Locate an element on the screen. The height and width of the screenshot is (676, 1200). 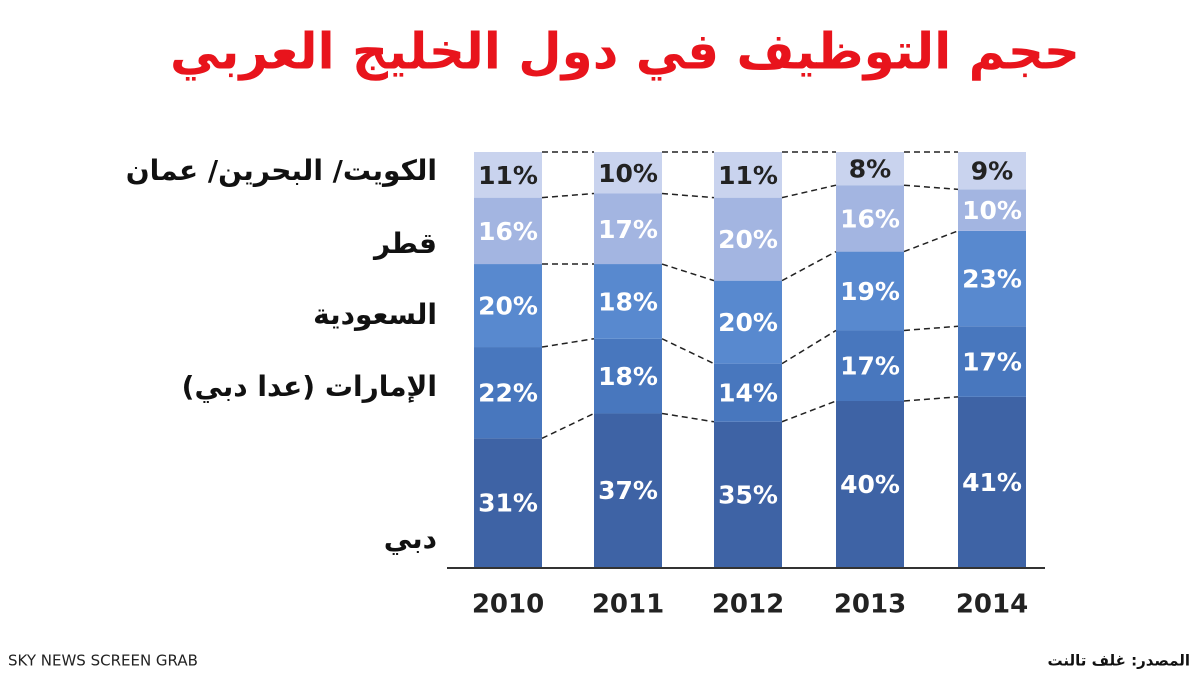
value-label: 35% is located at coordinates (748, 494).